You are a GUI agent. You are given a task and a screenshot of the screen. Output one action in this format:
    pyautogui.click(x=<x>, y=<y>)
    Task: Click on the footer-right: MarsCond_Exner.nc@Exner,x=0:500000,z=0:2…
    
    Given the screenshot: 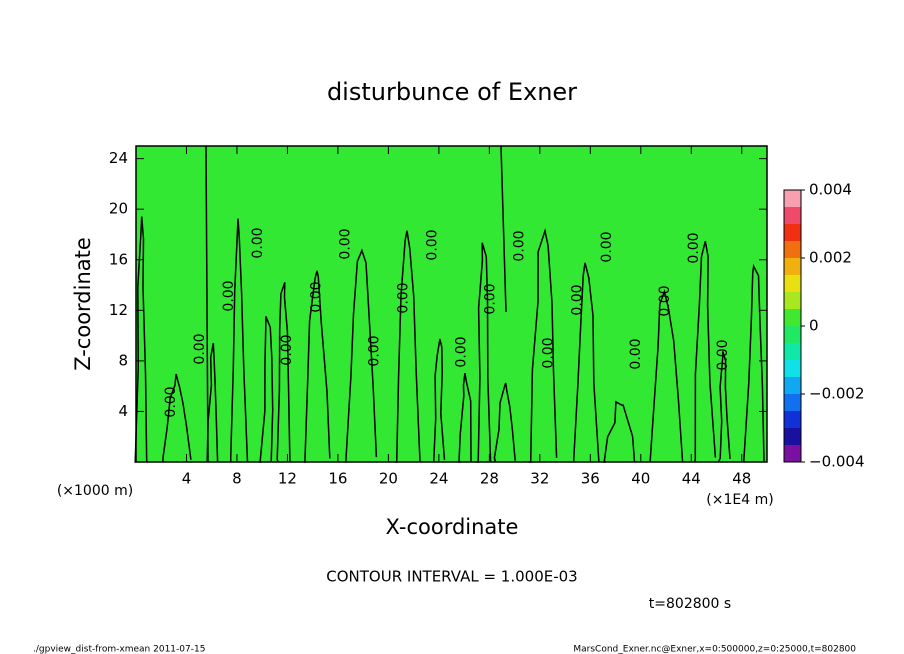 What is the action you would take?
    pyautogui.click(x=714, y=649)
    